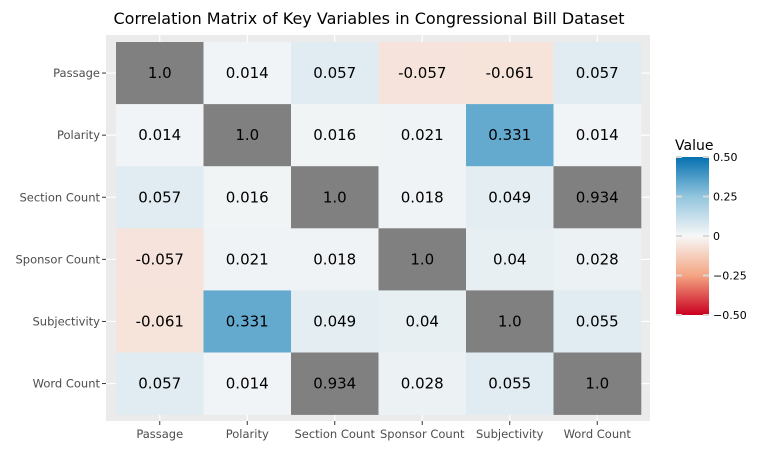 This screenshot has width=776, height=451. I want to click on y-tick-label: Sponsor Count, so click(58, 259).